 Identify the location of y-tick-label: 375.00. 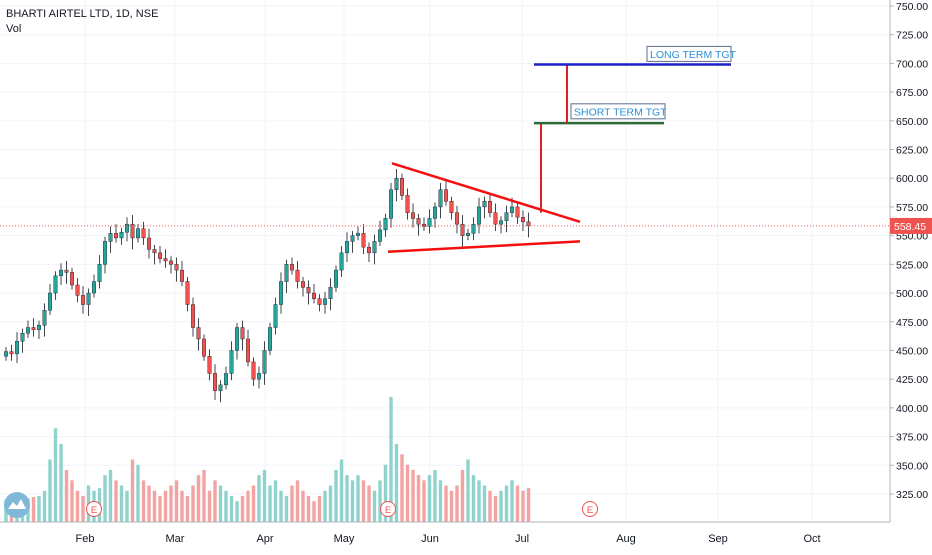
(912, 438).